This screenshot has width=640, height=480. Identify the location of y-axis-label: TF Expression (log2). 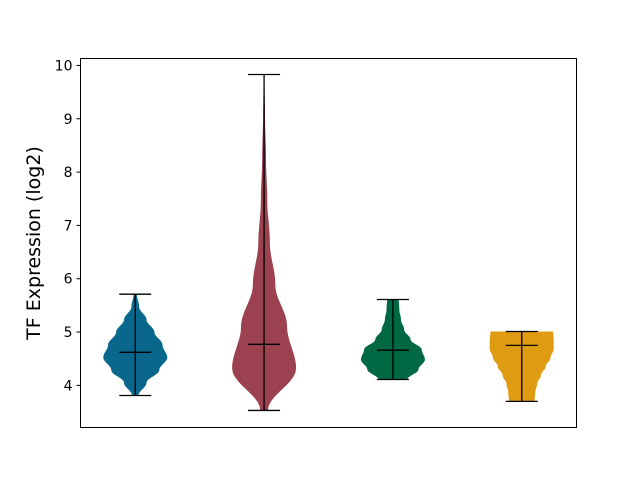
(34, 243).